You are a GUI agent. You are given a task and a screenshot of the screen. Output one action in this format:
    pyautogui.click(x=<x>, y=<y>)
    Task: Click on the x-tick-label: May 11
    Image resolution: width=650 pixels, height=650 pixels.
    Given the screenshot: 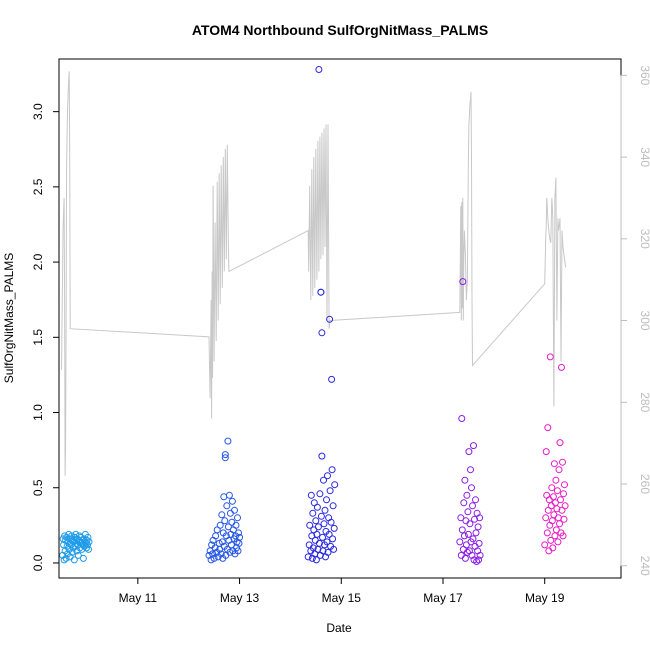 What is the action you would take?
    pyautogui.click(x=138, y=598)
    